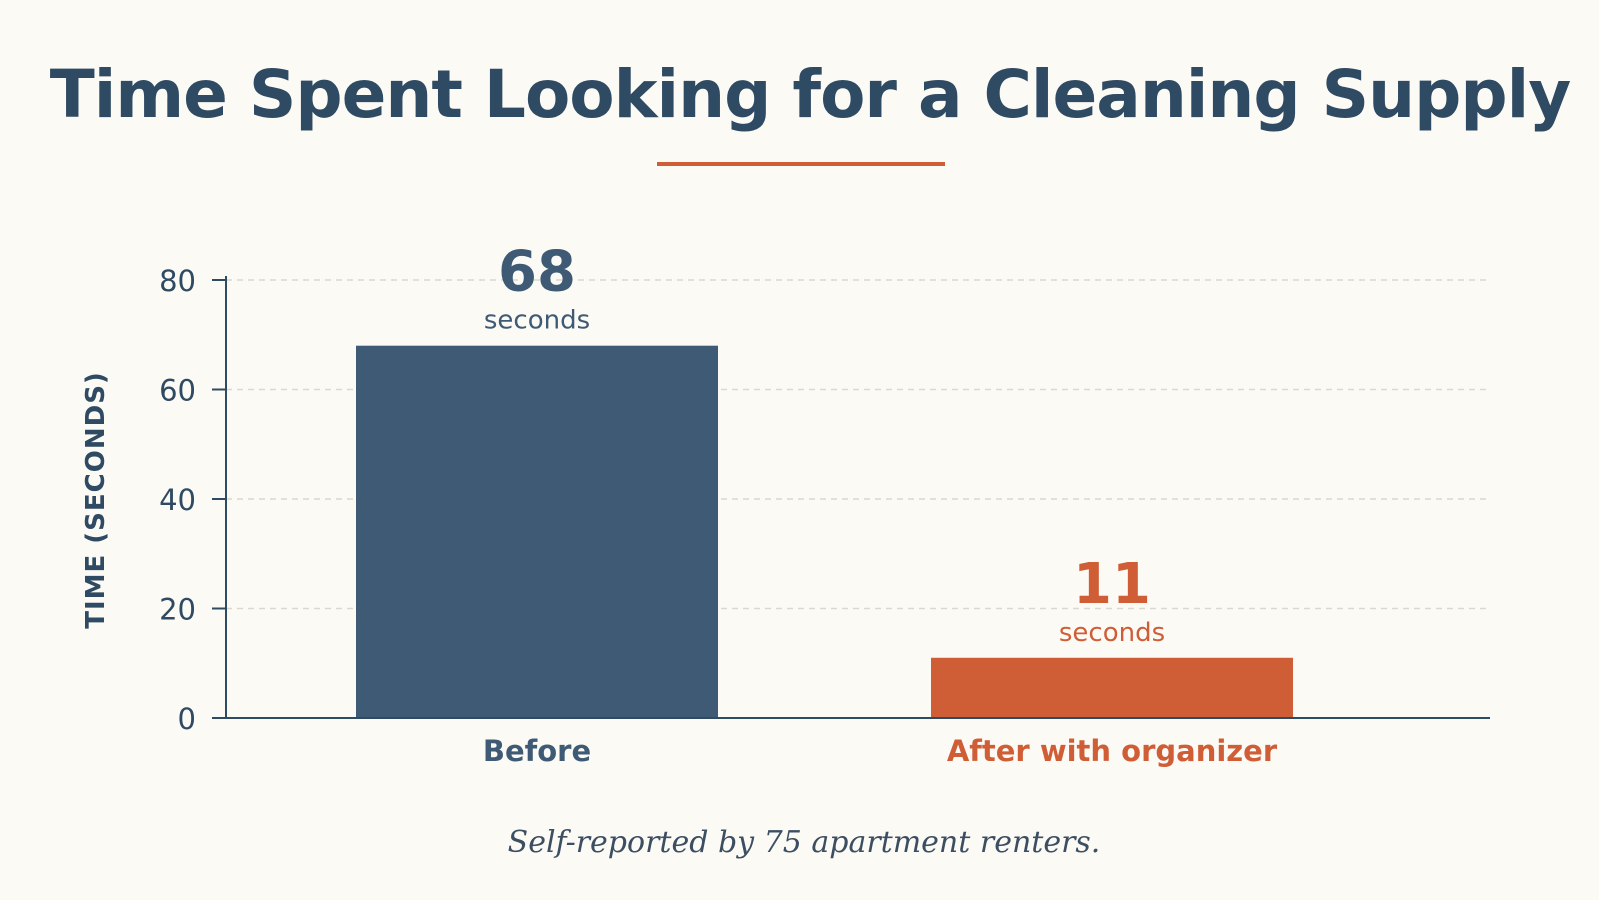  What do you see at coordinates (177, 610) in the screenshot?
I see `y-tick-label: 20` at bounding box center [177, 610].